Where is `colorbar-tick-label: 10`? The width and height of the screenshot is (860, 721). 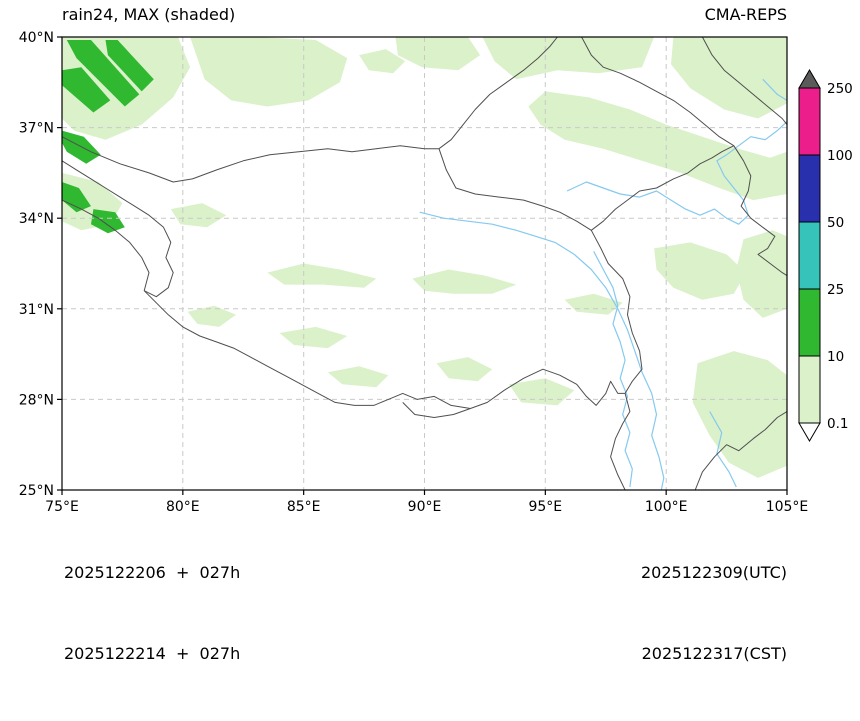 colorbar-tick-label: 10 is located at coordinates (835, 357).